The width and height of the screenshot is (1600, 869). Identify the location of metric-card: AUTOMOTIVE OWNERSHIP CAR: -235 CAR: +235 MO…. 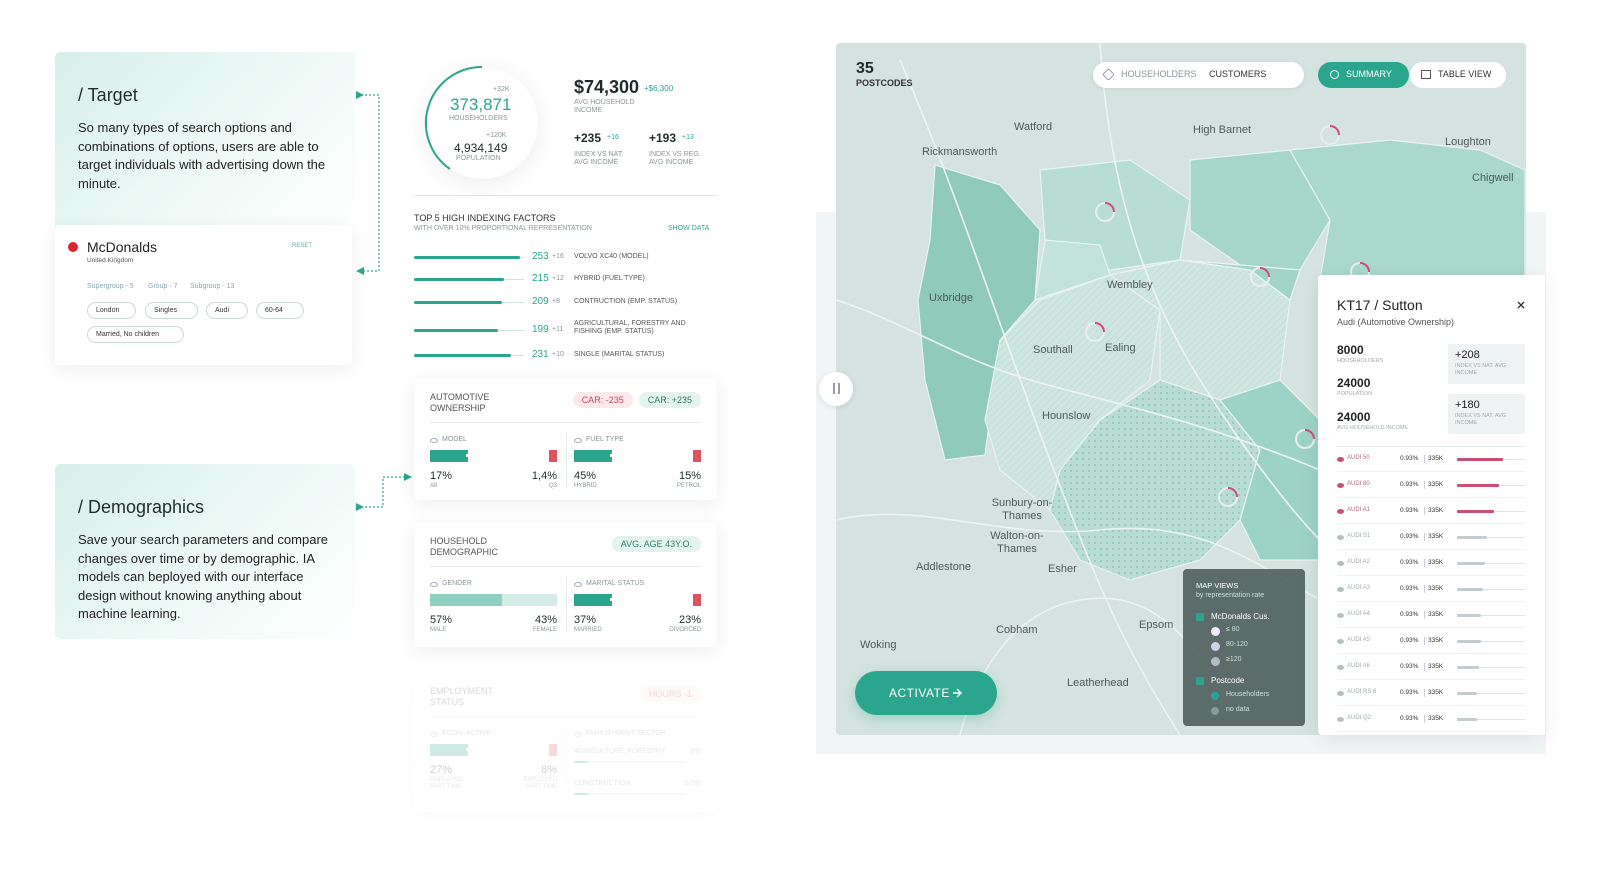
(565, 439).